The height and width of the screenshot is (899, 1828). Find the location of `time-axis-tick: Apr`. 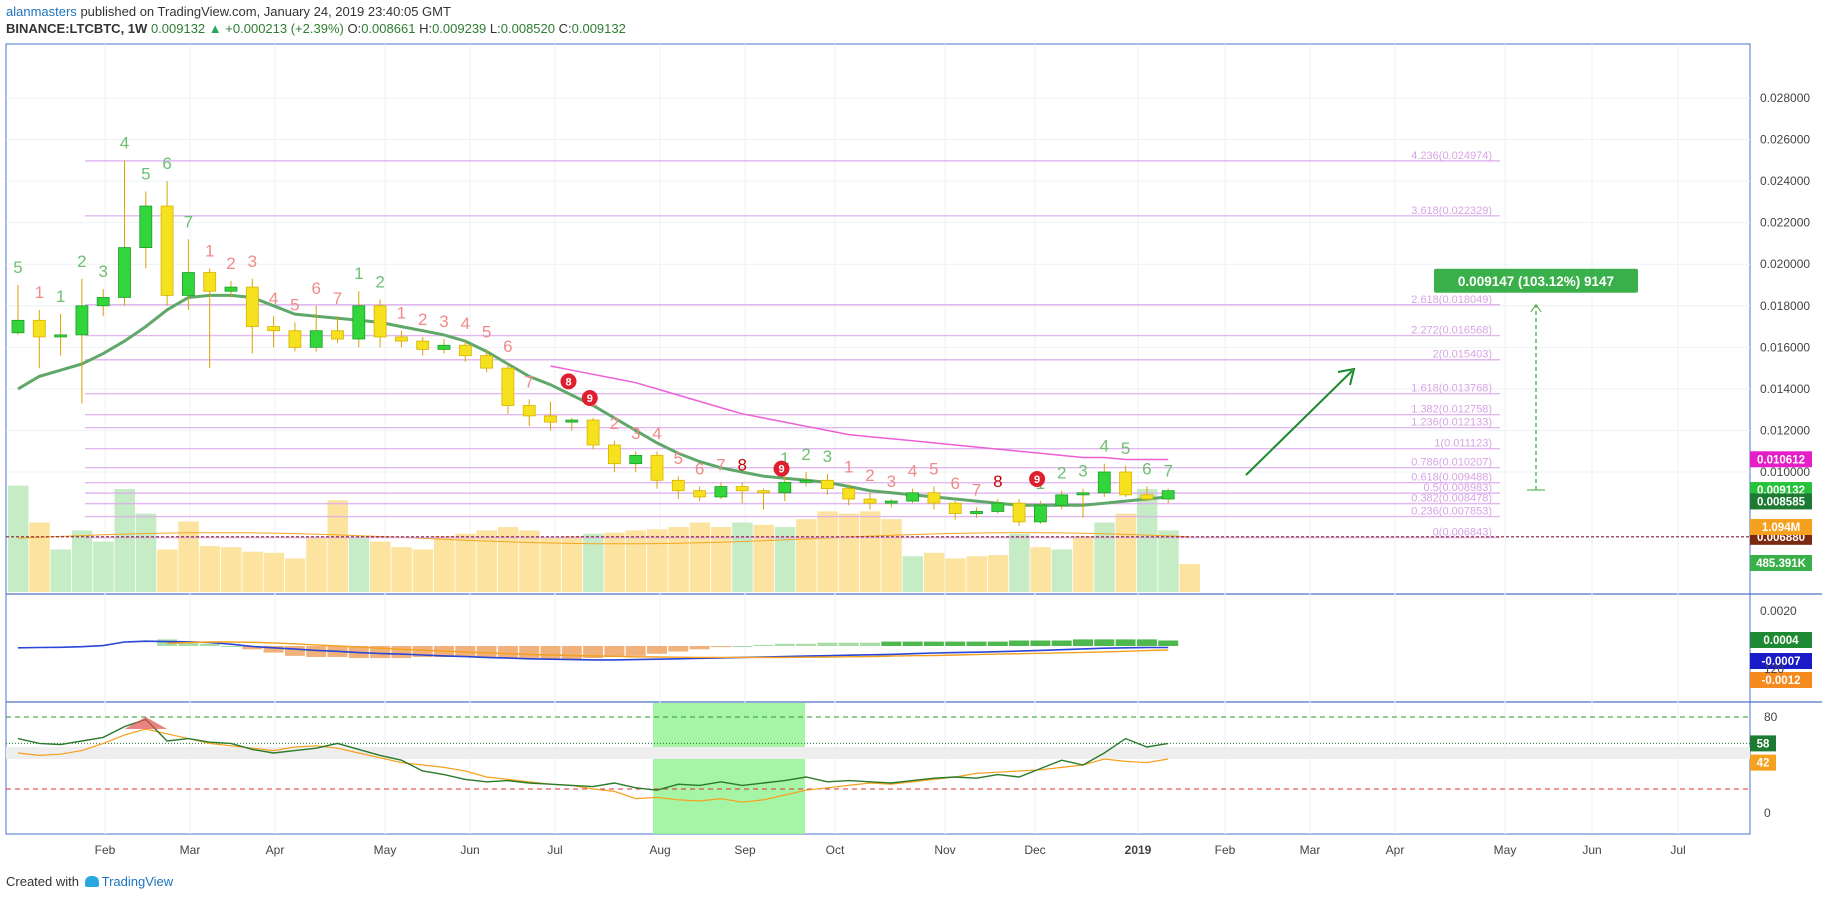

time-axis-tick: Apr is located at coordinates (275, 850).